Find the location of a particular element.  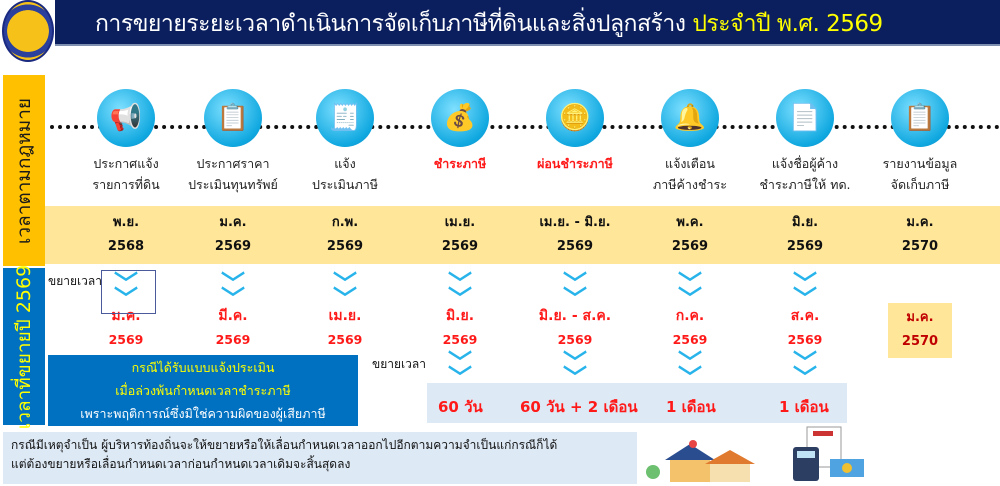

month: พ.ค. is located at coordinates (690, 222).